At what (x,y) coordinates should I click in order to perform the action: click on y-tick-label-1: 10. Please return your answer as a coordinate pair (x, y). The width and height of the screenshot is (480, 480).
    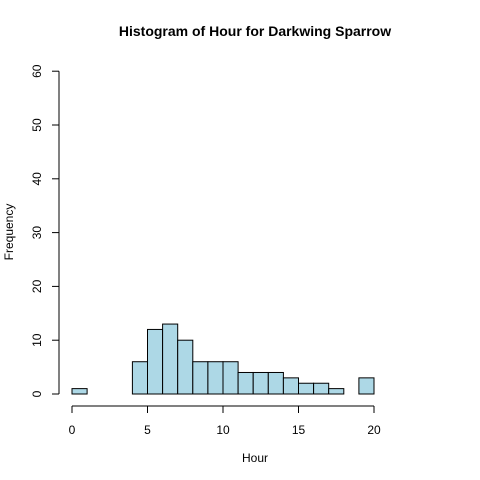
    Looking at the image, I should click on (37, 340).